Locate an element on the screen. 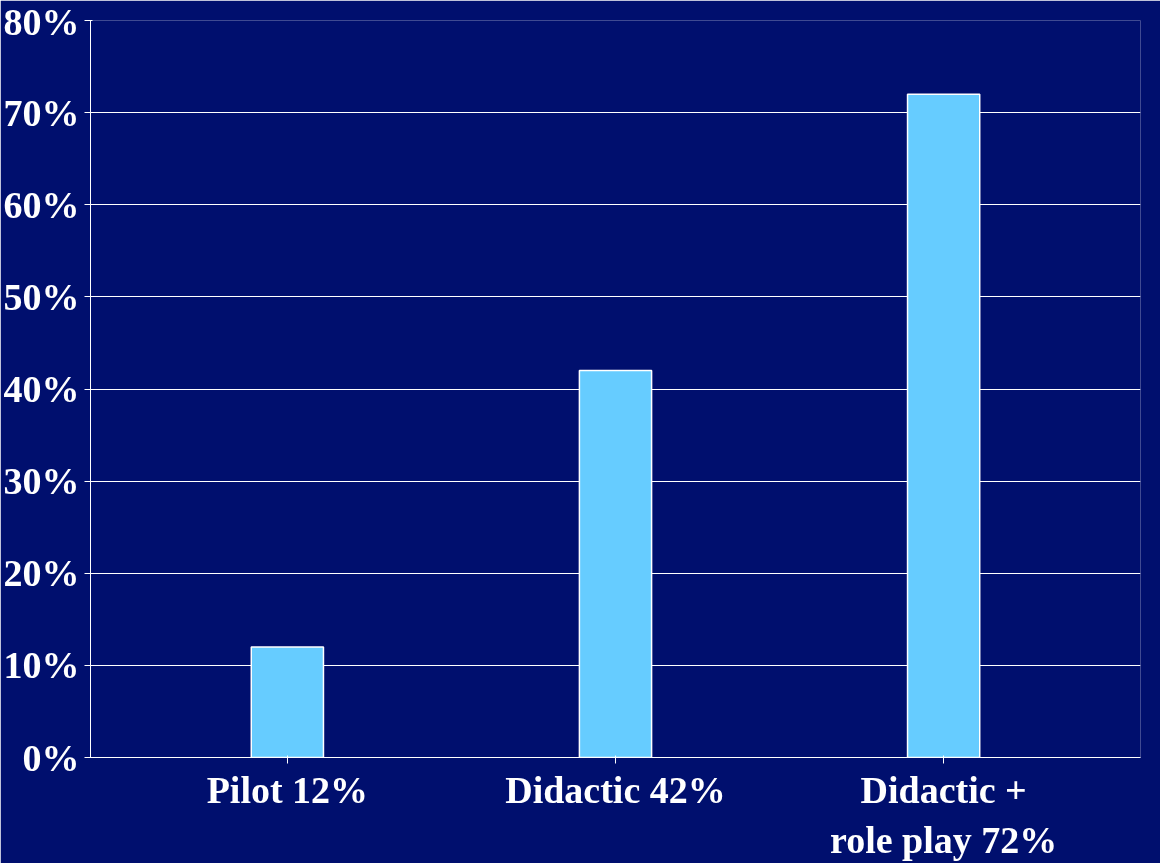 This screenshot has height=863, width=1160. y-tick-label: 40% is located at coordinates (41, 389).